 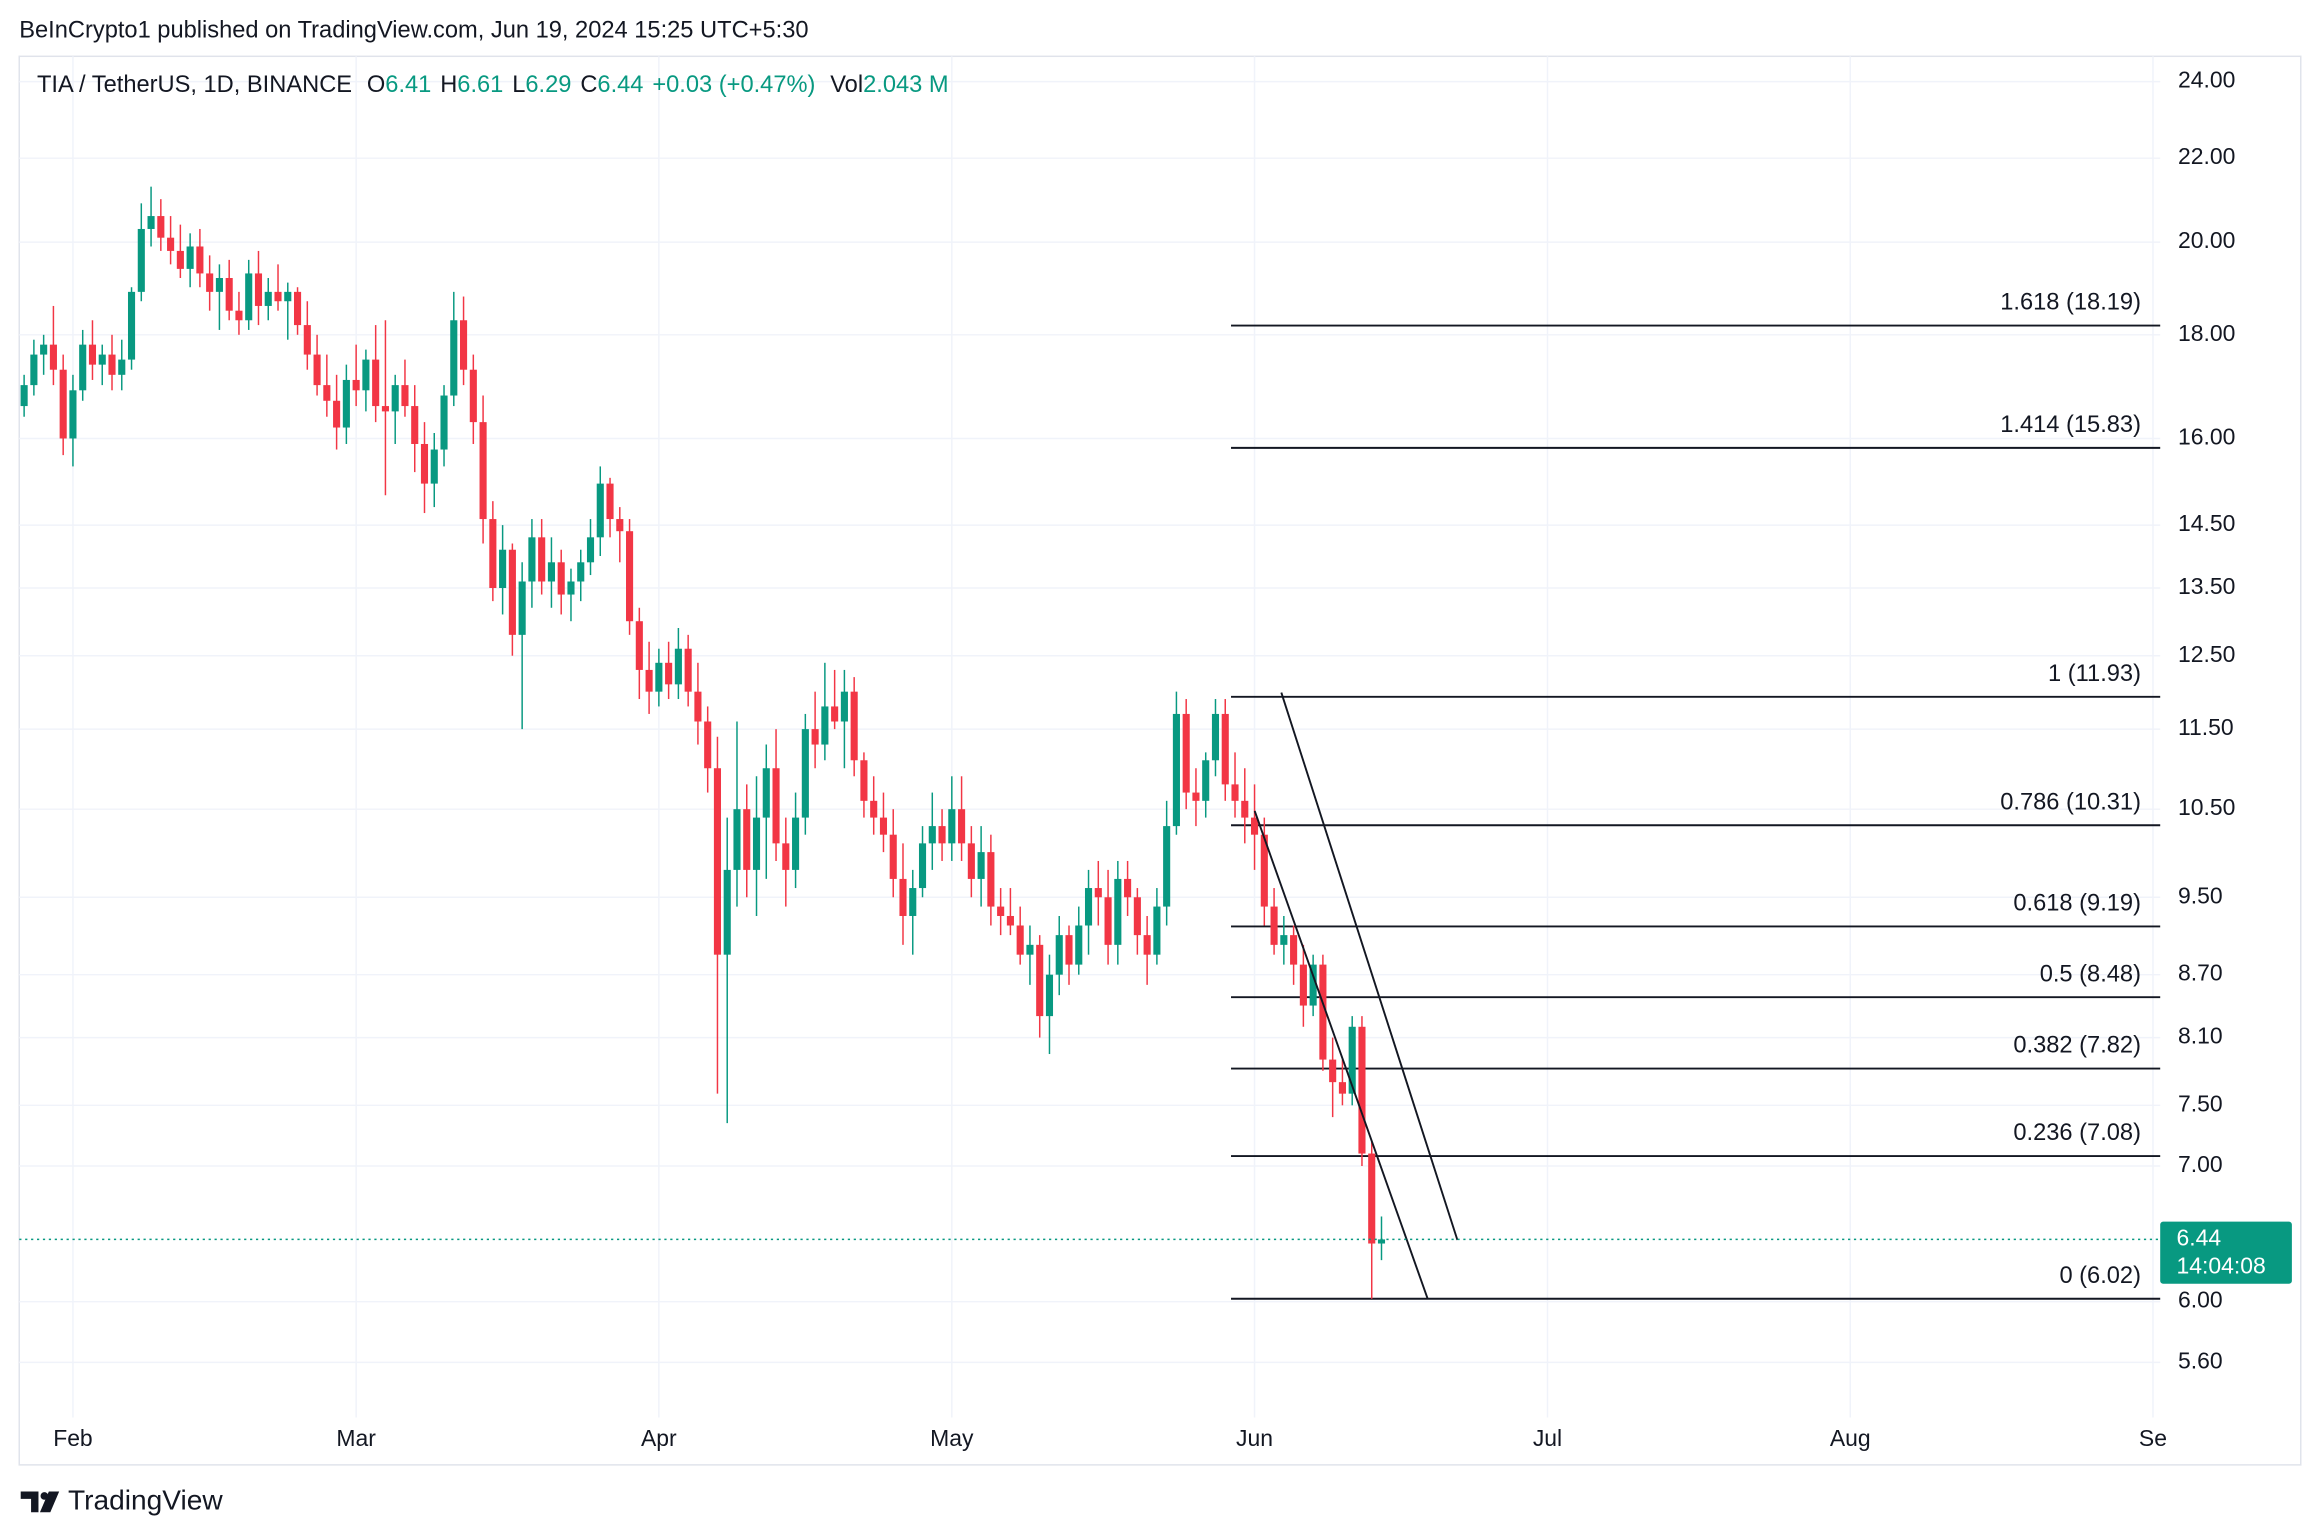 What do you see at coordinates (2198, 1237) in the screenshot?
I see `last-price-label: 6.44` at bounding box center [2198, 1237].